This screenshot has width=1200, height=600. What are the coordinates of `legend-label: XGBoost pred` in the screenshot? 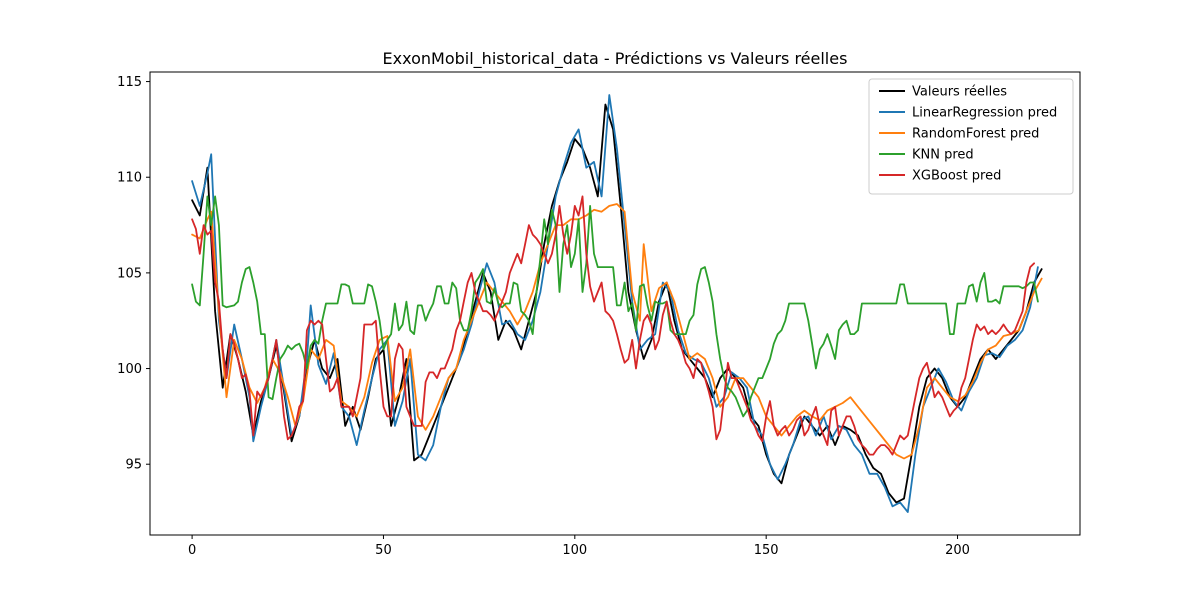 It's located at (956, 176).